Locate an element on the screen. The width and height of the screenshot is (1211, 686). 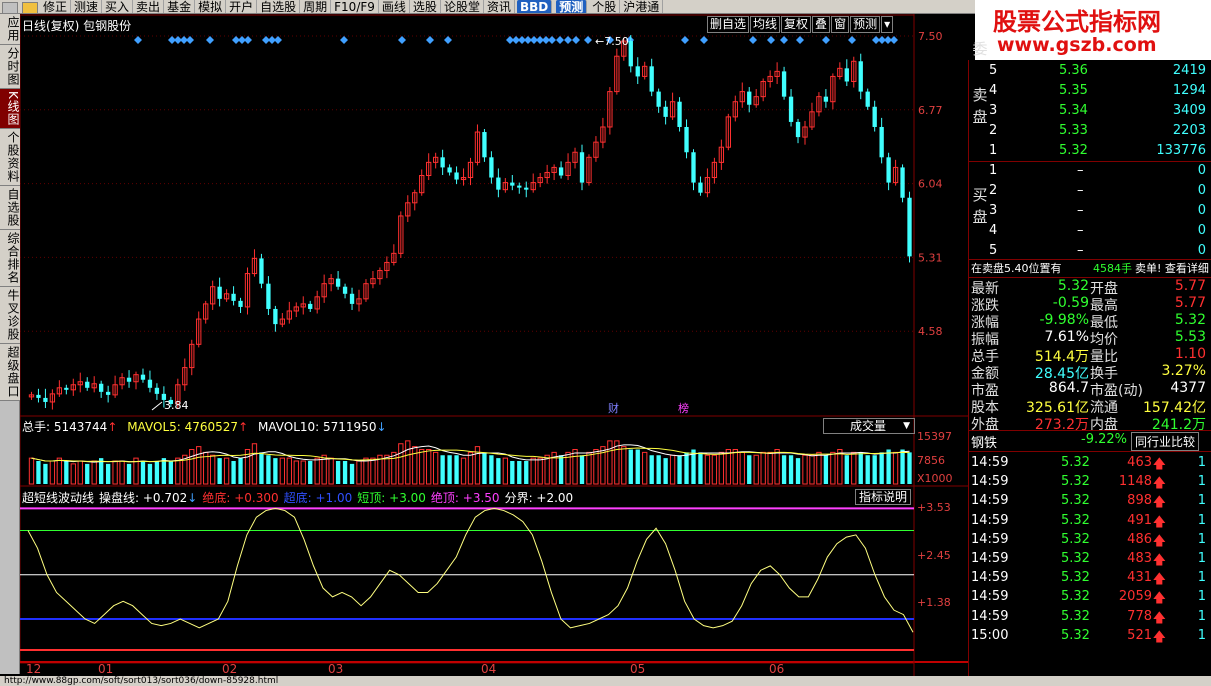
menu-item: 个股 is located at coordinates (605, 6).